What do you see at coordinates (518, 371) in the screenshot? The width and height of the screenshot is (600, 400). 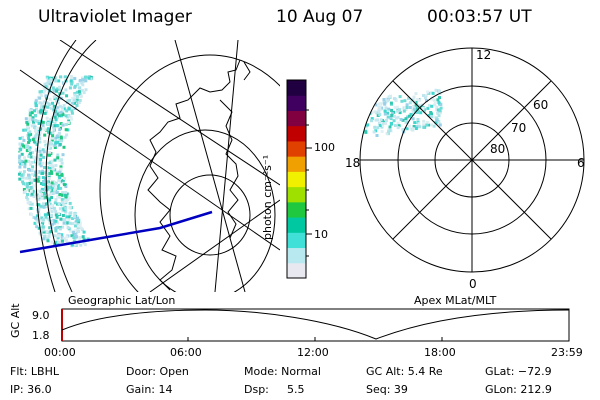 I see `glat-info: GLat: −72.9` at bounding box center [518, 371].